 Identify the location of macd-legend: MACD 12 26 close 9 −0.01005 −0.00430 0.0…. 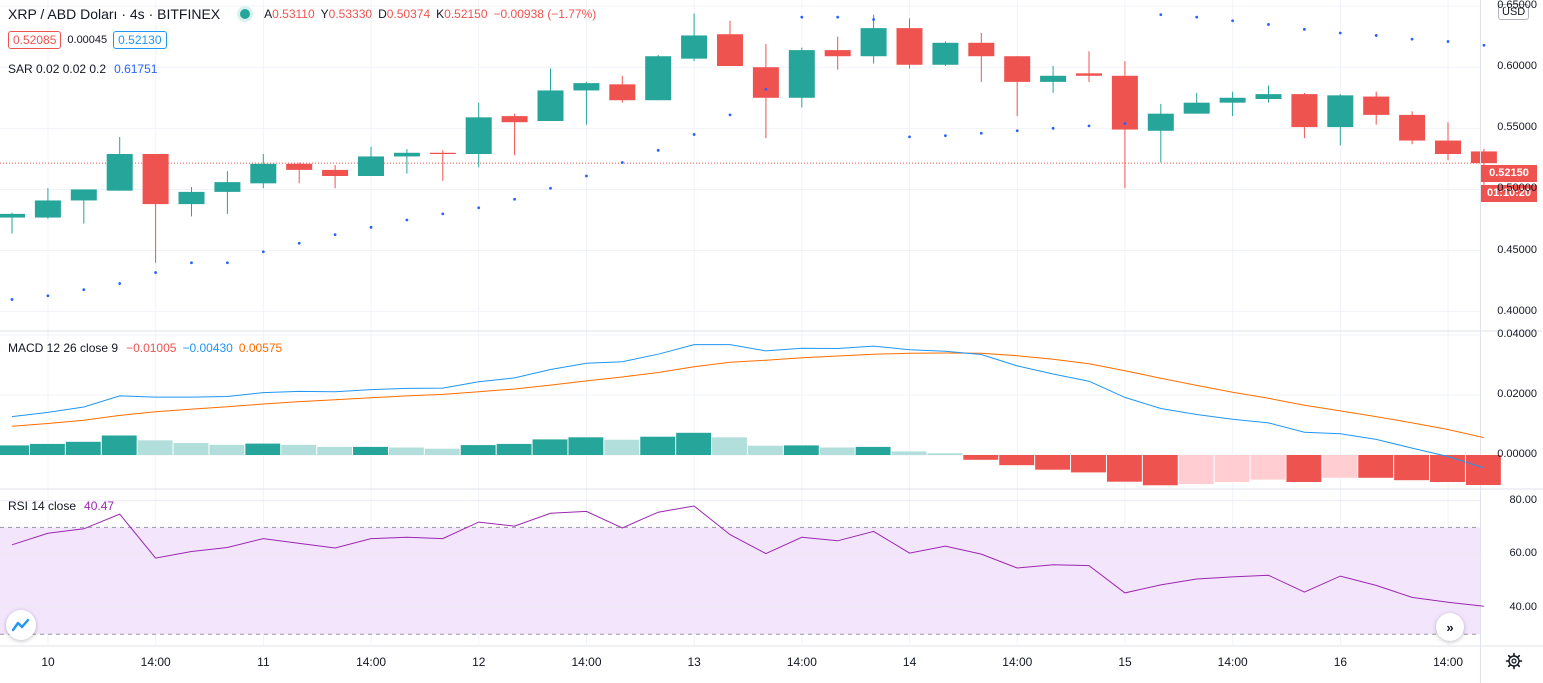
(145, 348).